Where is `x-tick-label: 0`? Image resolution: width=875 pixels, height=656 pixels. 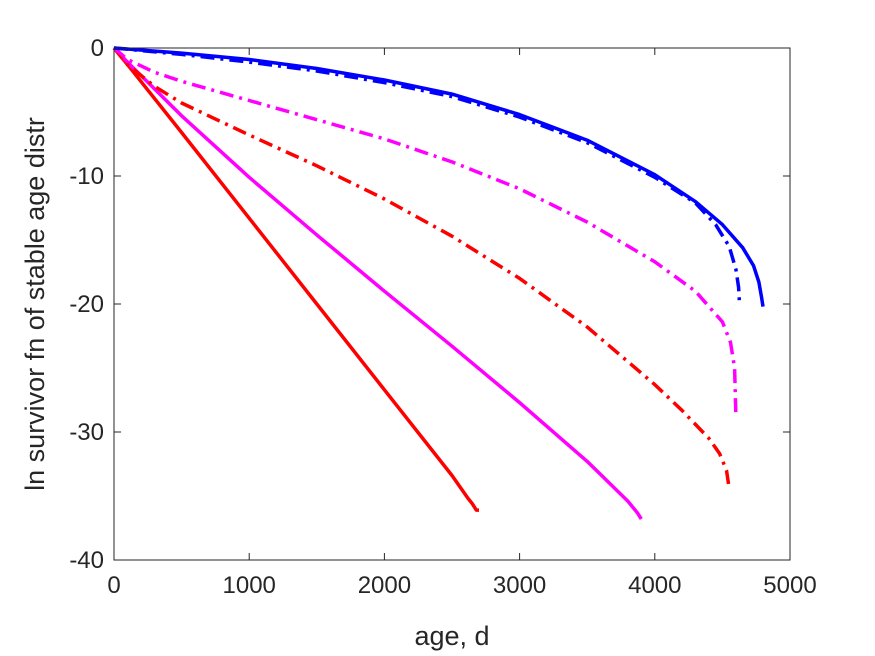 x-tick-label: 0 is located at coordinates (113, 585).